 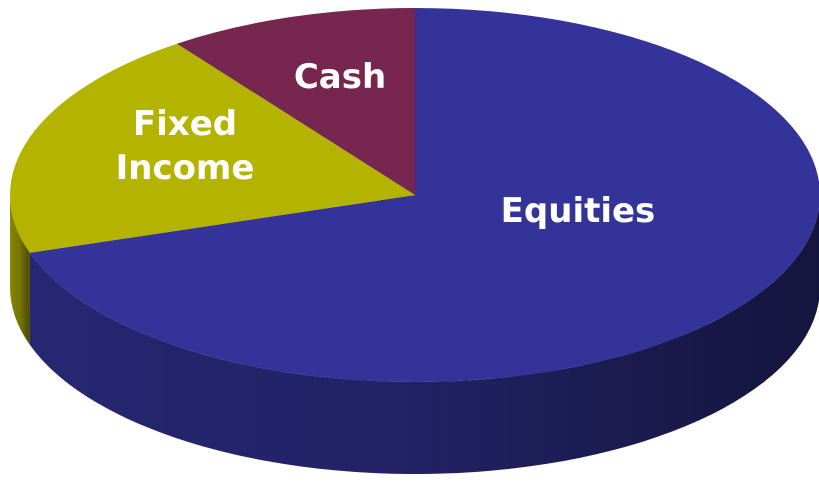 What do you see at coordinates (20, 270) in the screenshot?
I see `slice-side-shade` at bounding box center [20, 270].